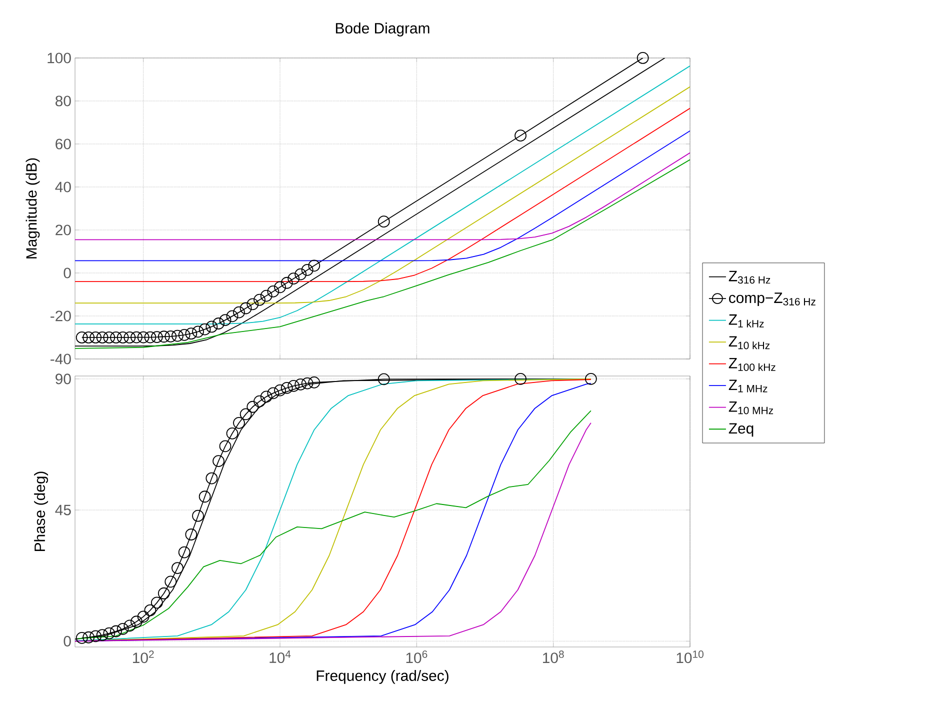 The width and height of the screenshot is (934, 713). I want to click on x-tick-label: 10$^{8}$, so click(553, 657).